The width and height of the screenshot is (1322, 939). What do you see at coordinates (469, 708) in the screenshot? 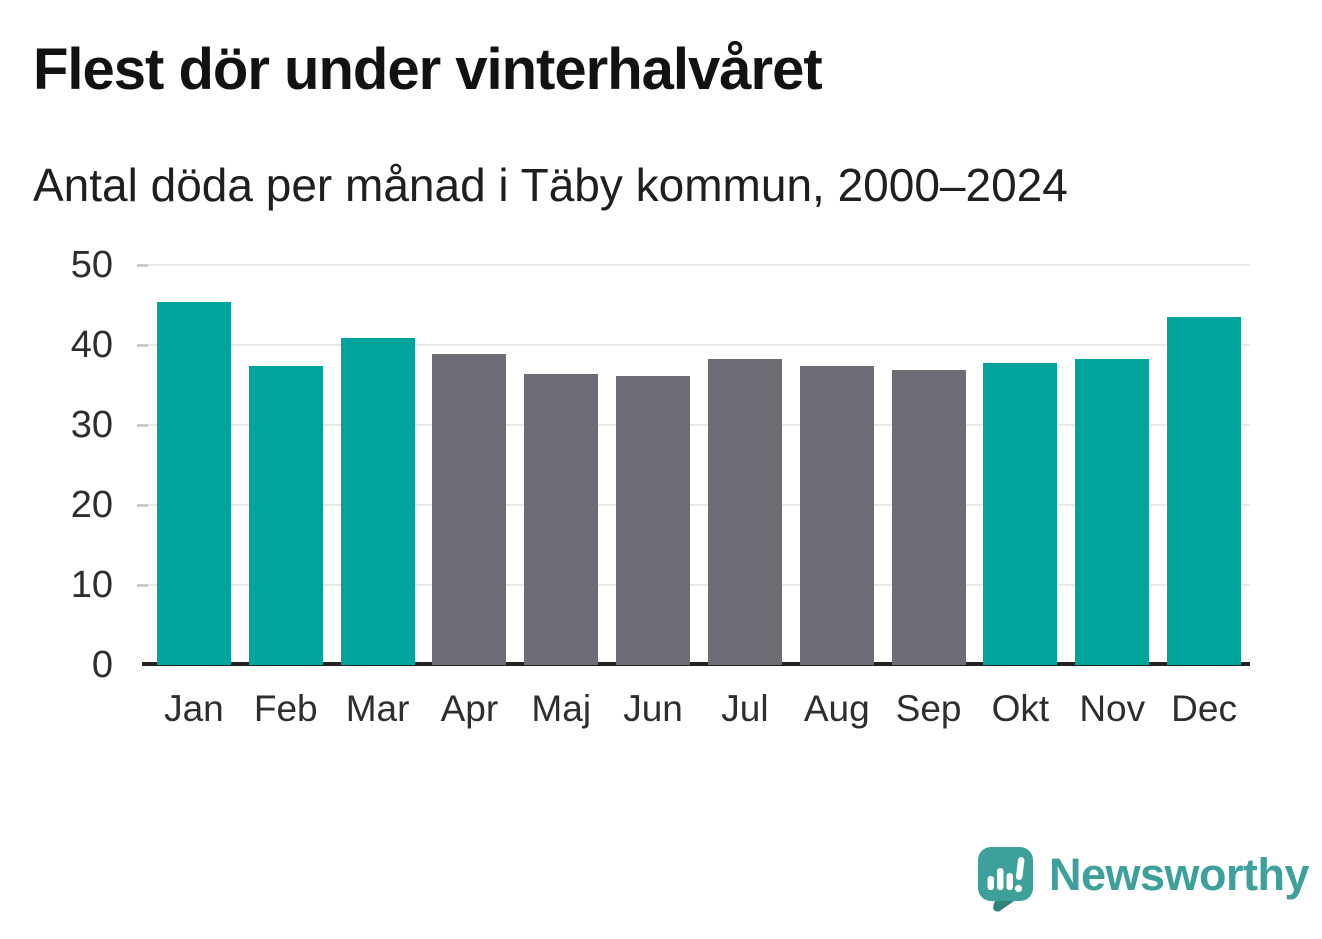
I see `x-axis-label-apr: Apr` at bounding box center [469, 708].